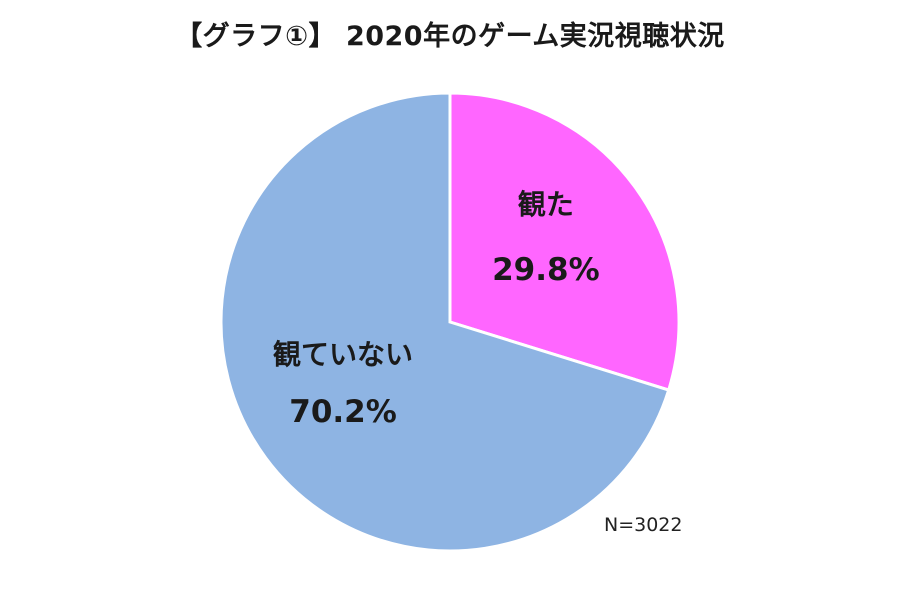 Image resolution: width=900 pixels, height=600 pixels. What do you see at coordinates (343, 354) in the screenshot?
I see `slice-label-not-watched: 観ていない` at bounding box center [343, 354].